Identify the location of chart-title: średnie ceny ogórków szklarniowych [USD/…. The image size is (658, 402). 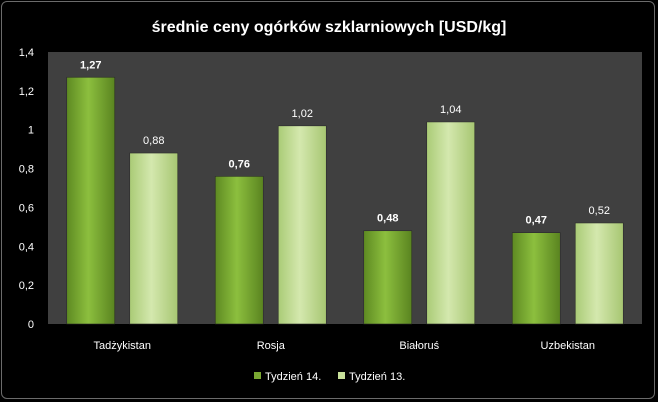
(329, 27).